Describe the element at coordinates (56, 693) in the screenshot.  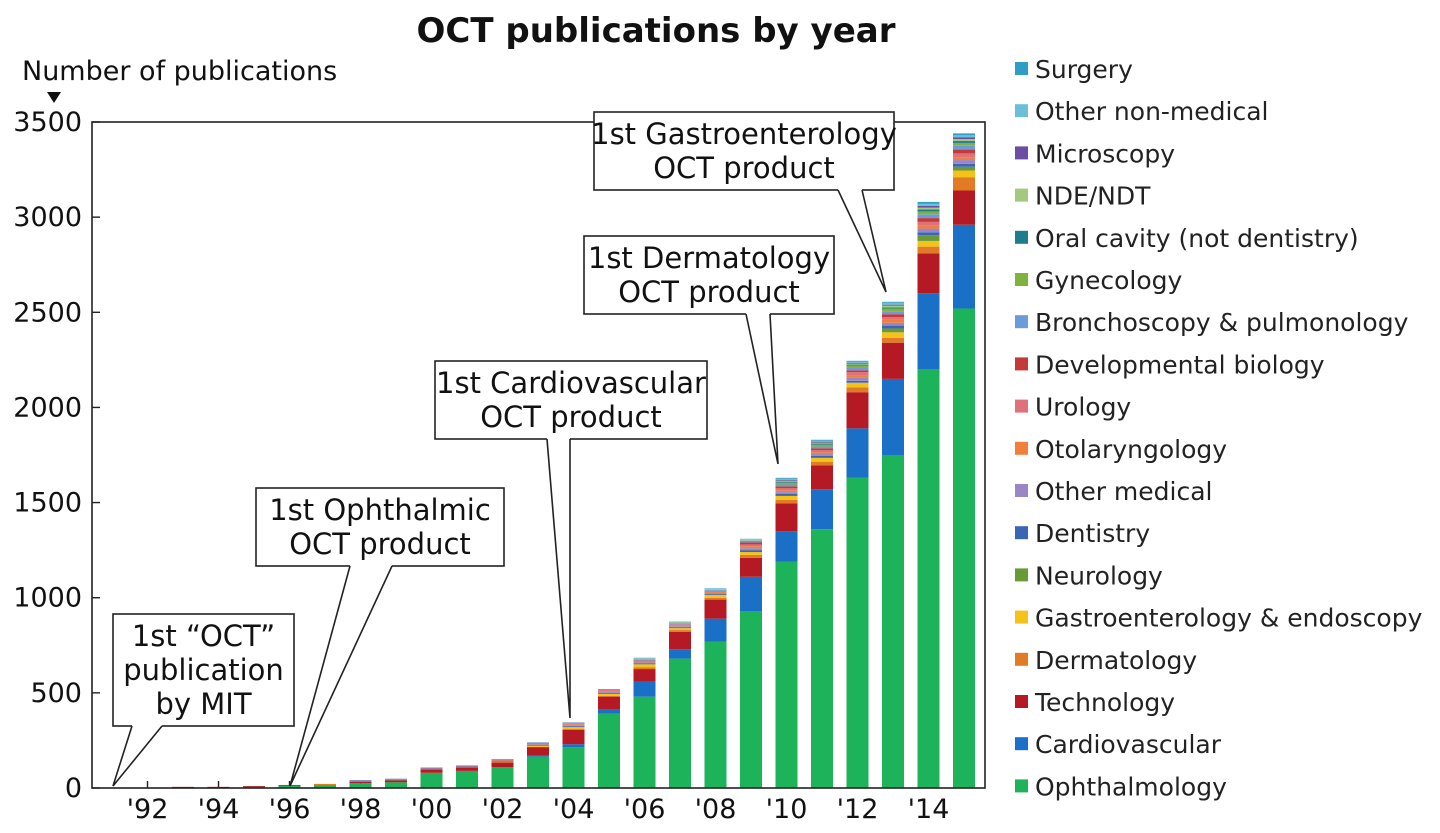
I see `y-tick-label: 500` at that location.